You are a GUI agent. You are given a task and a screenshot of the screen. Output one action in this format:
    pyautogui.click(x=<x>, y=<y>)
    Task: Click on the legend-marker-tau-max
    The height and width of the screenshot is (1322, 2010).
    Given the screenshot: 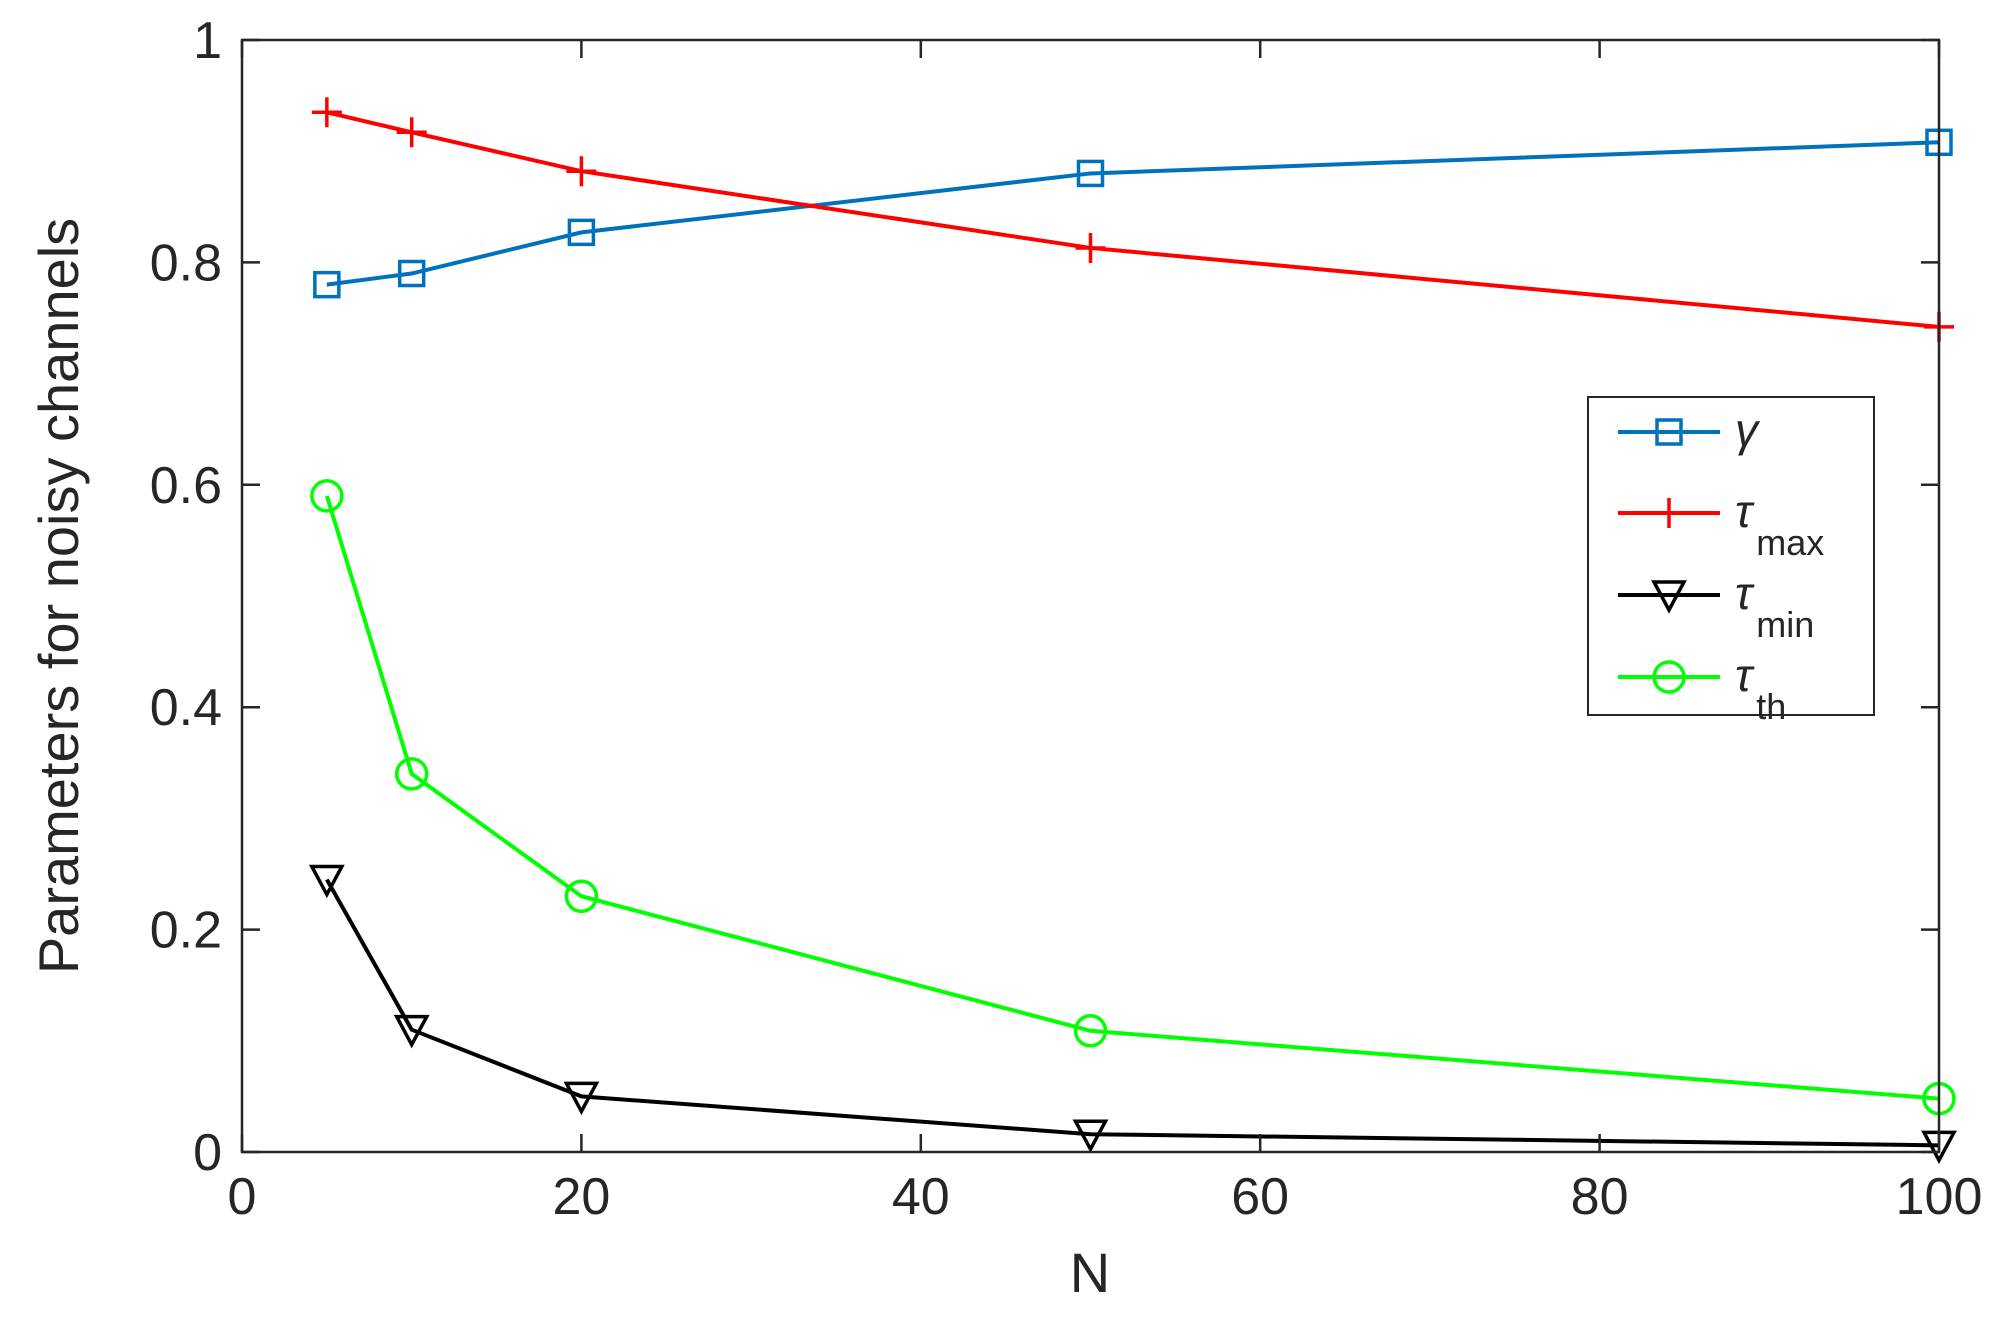 What is the action you would take?
    pyautogui.click(x=1669, y=513)
    